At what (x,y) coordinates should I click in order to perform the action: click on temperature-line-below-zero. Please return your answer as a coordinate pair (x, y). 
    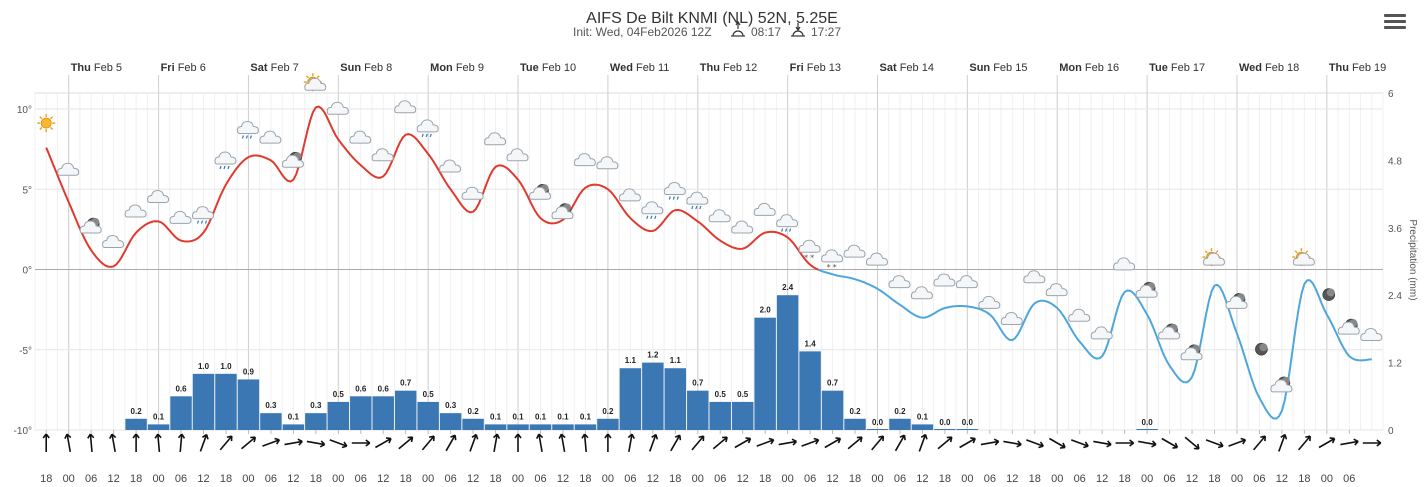
    Looking at the image, I should click on (1095, 344).